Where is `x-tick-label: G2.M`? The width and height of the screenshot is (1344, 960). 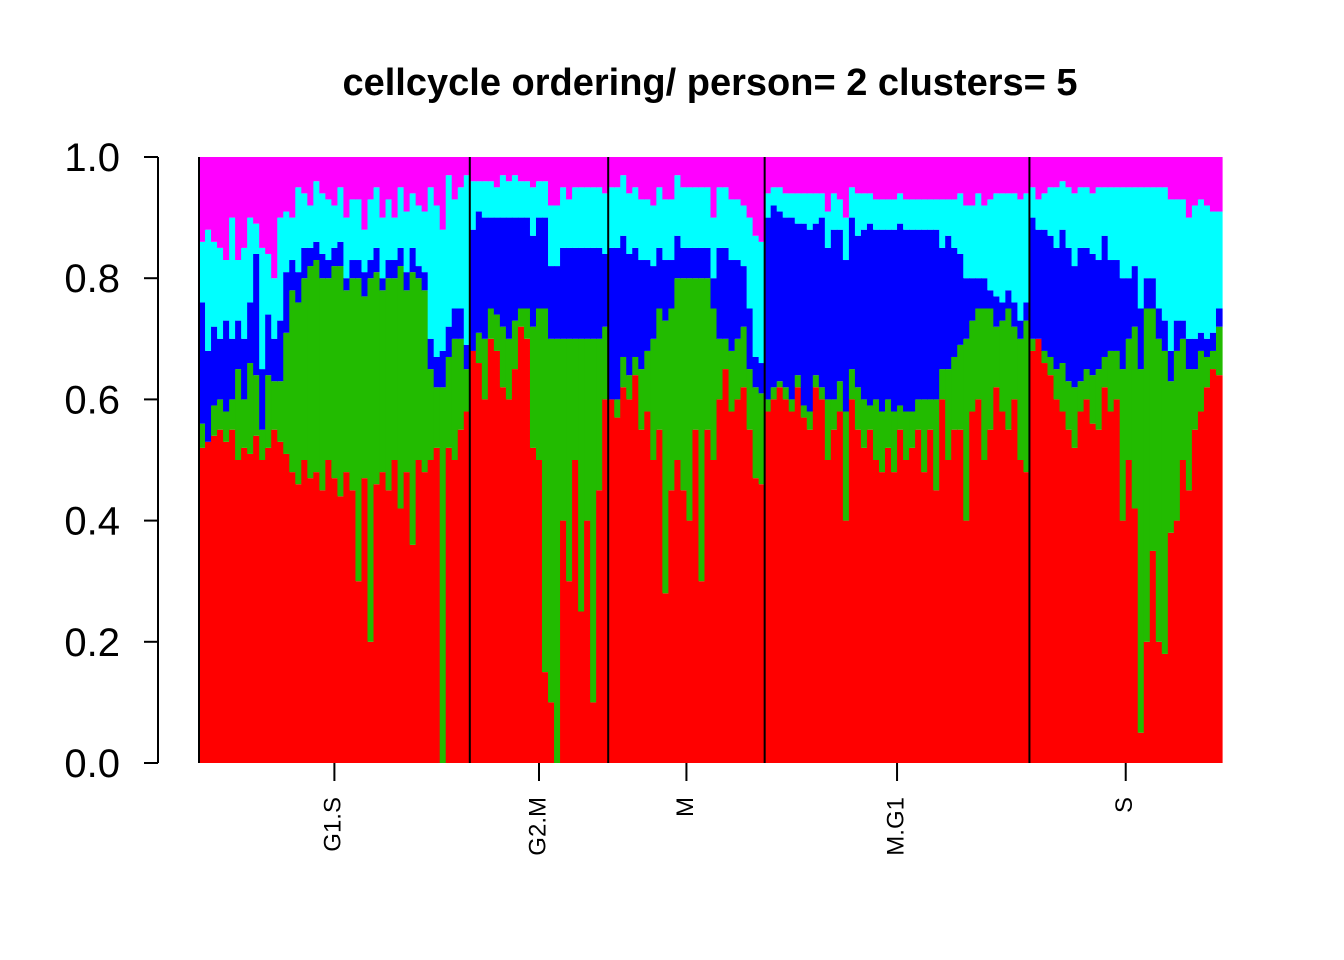
x-tick-label: G2.M is located at coordinates (537, 826).